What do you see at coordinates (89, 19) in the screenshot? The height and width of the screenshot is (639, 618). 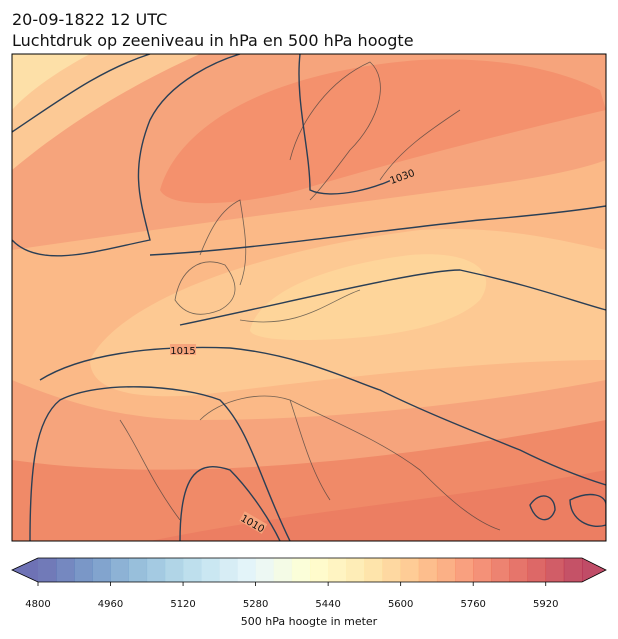 I see `title: 20-09-1822 12 UTC` at bounding box center [89, 19].